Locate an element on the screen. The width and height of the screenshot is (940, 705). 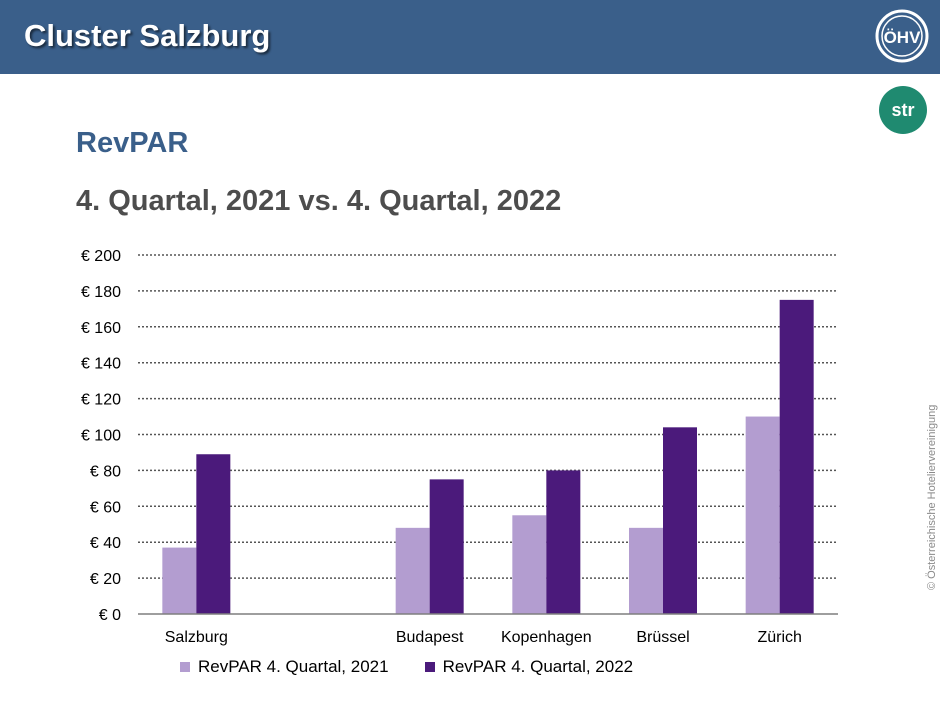
x-tick-label: Kopenhagen is located at coordinates (546, 637).